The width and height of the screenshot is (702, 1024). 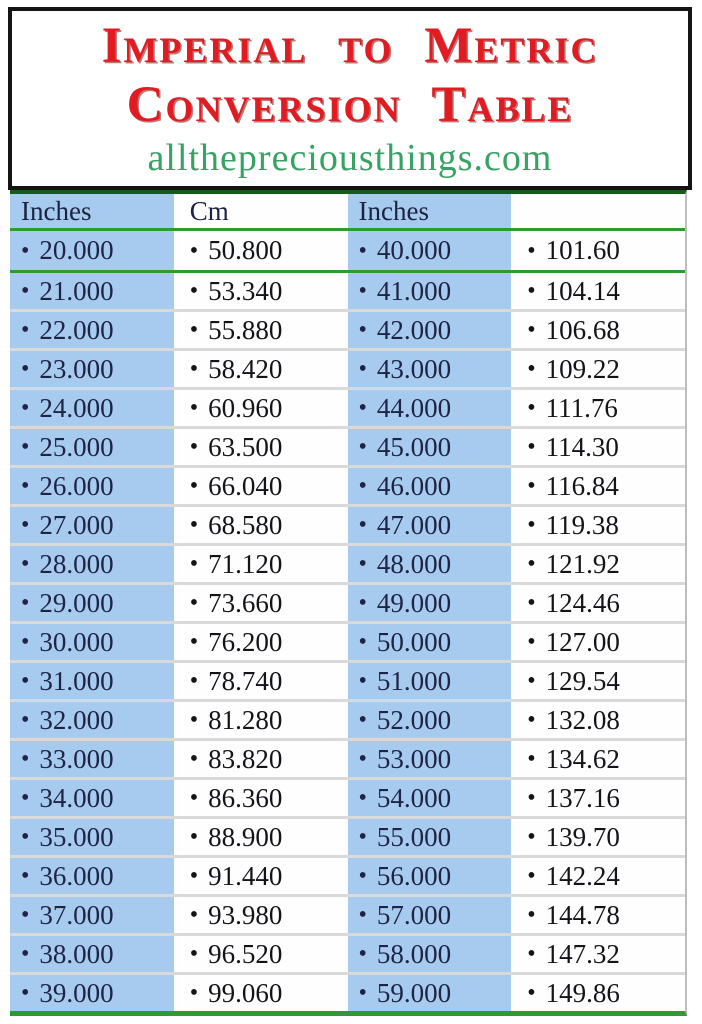 I want to click on cell-value: 20.000, so click(x=76, y=250).